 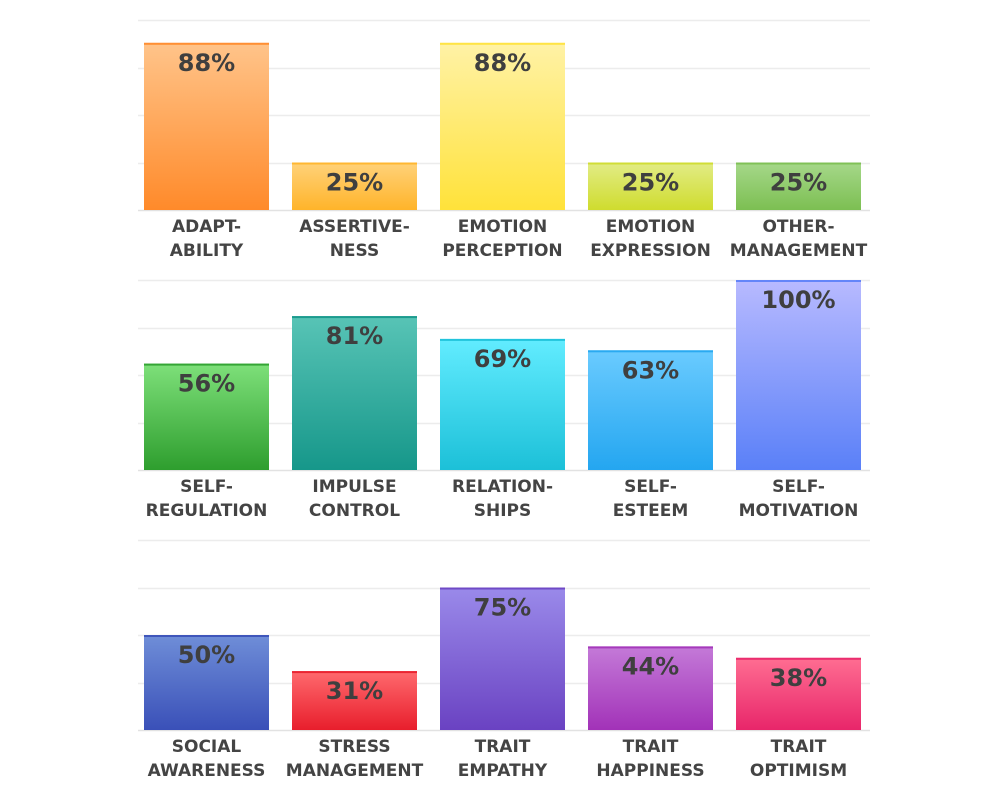 What do you see at coordinates (650, 666) in the screenshot?
I see `data-label: 44%` at bounding box center [650, 666].